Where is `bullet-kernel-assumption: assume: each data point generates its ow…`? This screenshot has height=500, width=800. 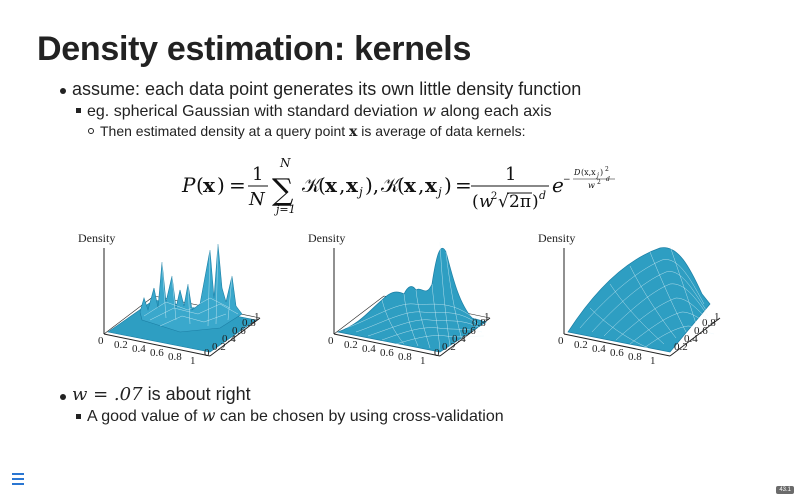 bullet-kernel-assumption: assume: each data point generates its ow… is located at coordinates (327, 89).